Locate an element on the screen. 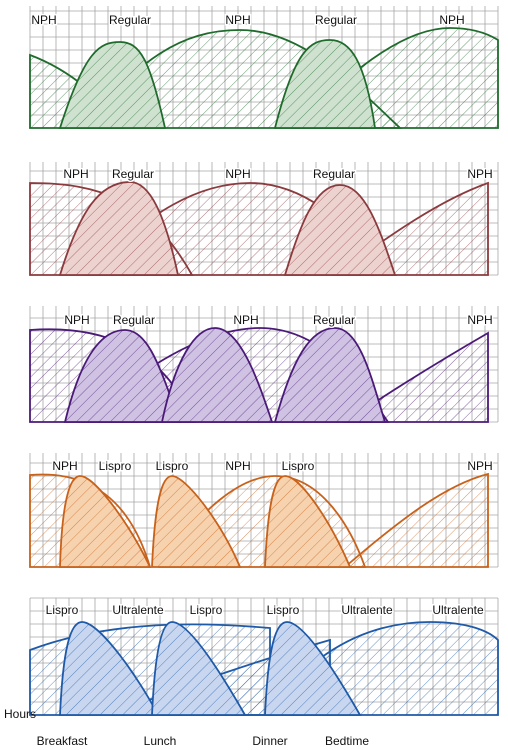  meal-label-bedtime: Bedtime is located at coordinates (347, 741).